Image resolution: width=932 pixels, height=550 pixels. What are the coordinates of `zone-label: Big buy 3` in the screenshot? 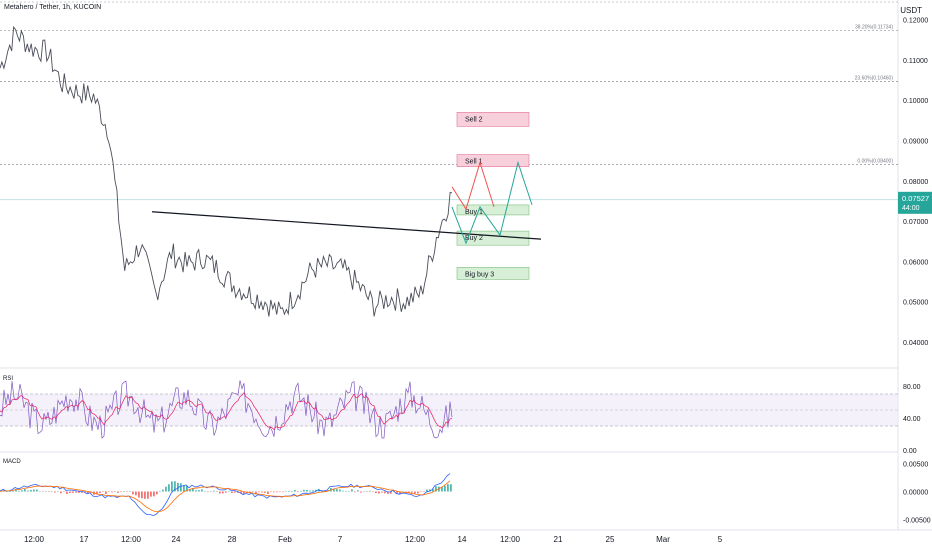 It's located at (479, 274).